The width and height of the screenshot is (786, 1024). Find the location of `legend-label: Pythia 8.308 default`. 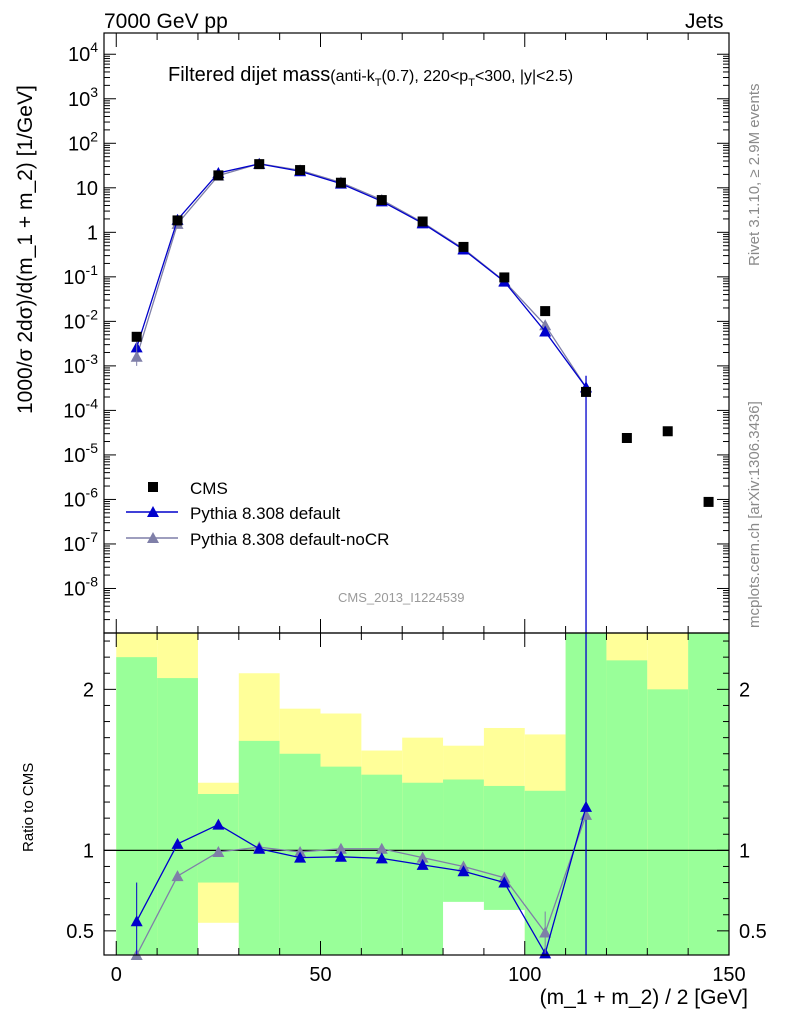

legend-label: Pythia 8.308 default is located at coordinates (265, 513).